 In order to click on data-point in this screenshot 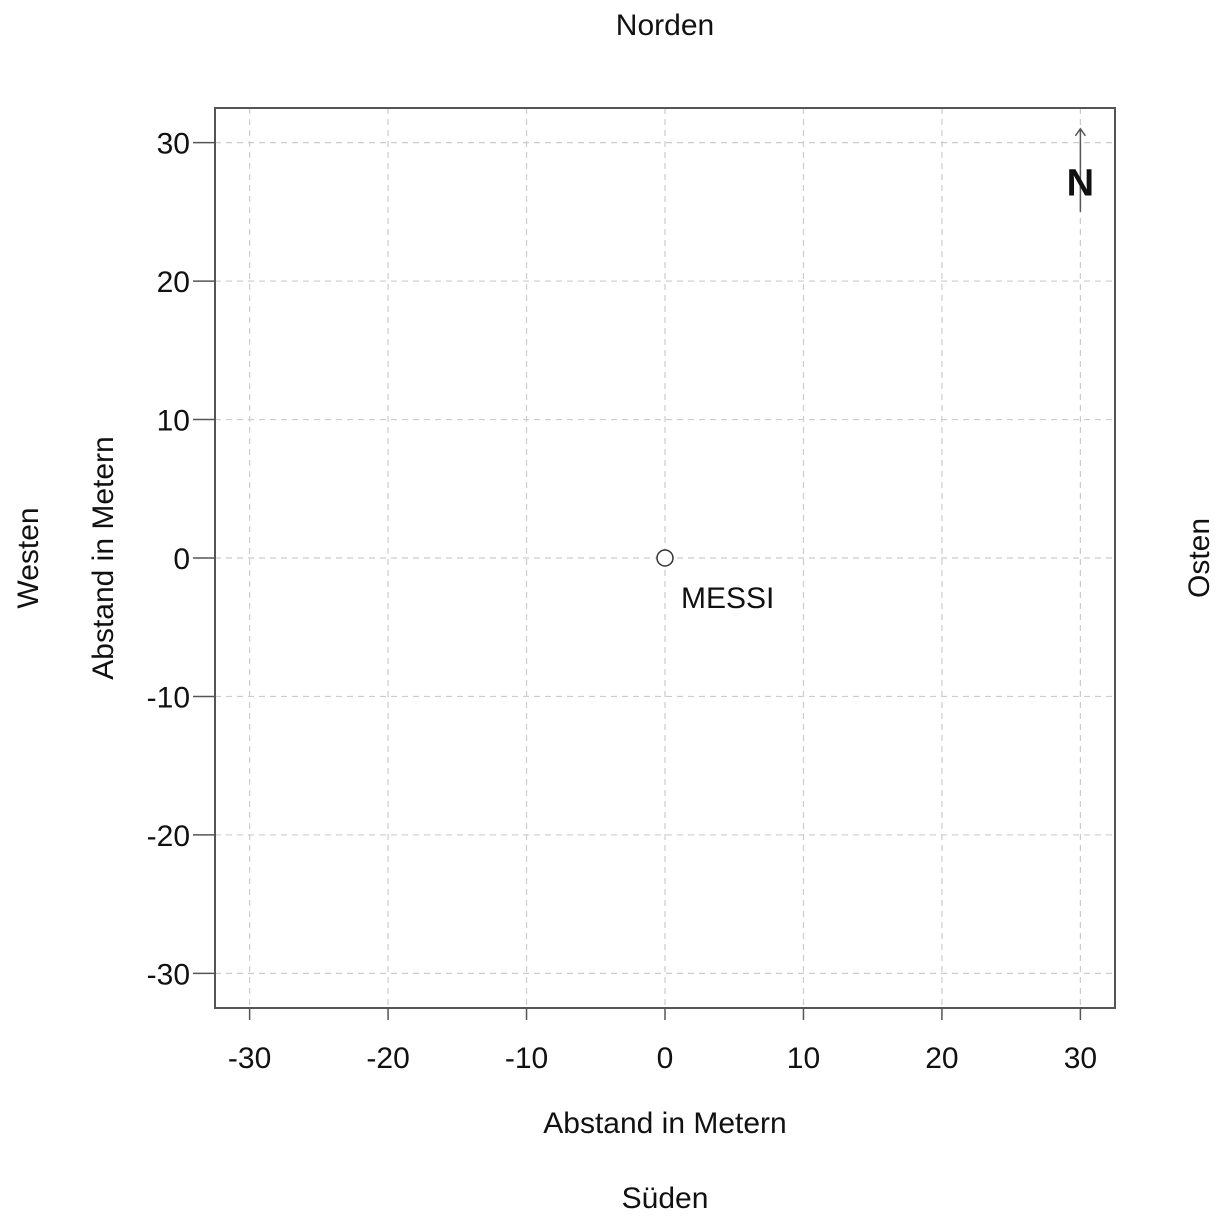, I will do `click(665, 558)`.